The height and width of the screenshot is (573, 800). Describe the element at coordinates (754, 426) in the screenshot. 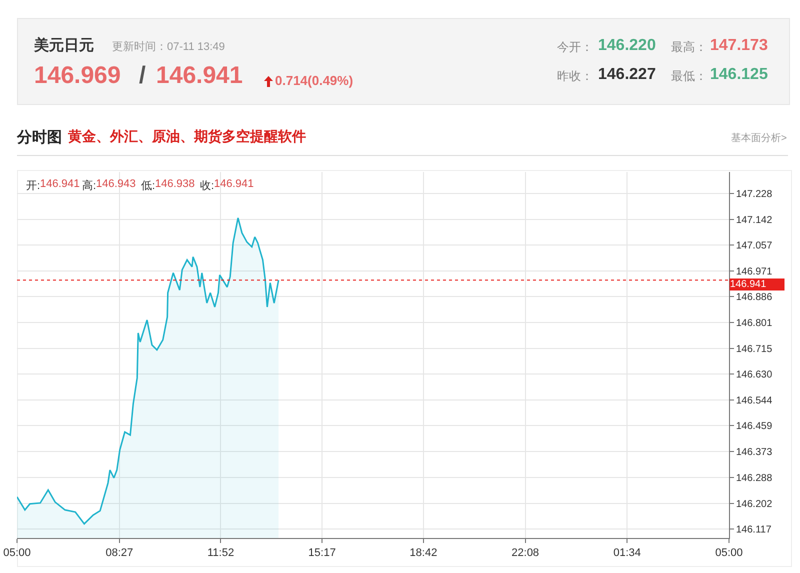

I see `y-tick-label: 146.459` at that location.